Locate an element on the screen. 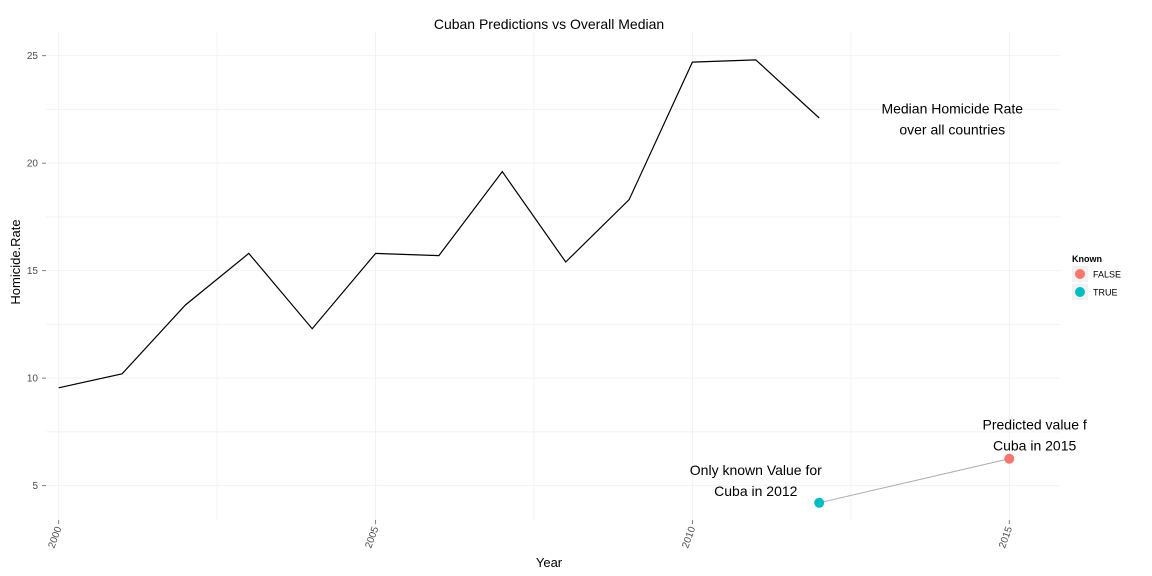 This screenshot has width=1152, height=576. cuba-predicted-point is located at coordinates (1009, 458).